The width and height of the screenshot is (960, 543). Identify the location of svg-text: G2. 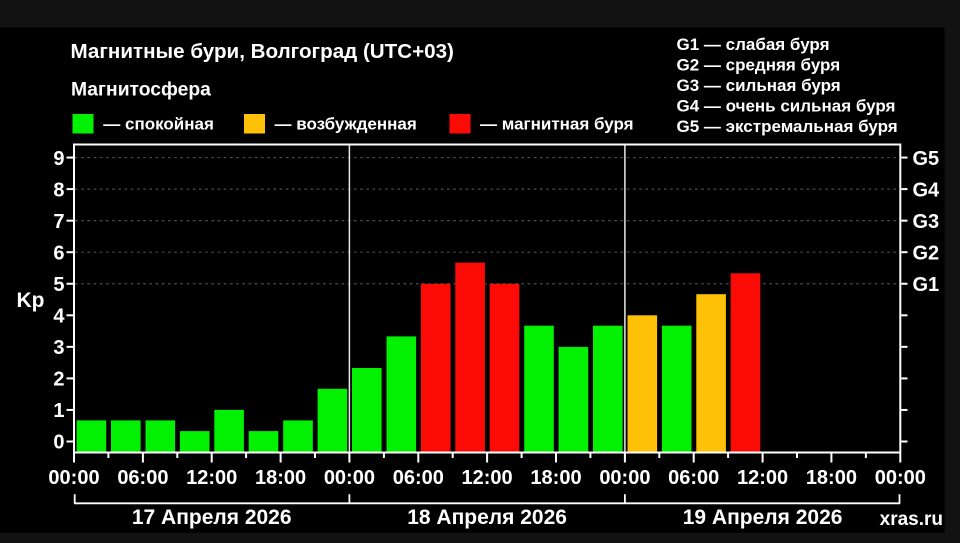
(926, 253).